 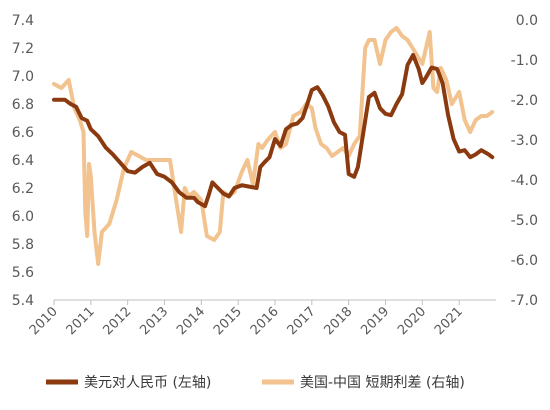 I want to click on x-tick-label: 2016, so click(x=265, y=321).